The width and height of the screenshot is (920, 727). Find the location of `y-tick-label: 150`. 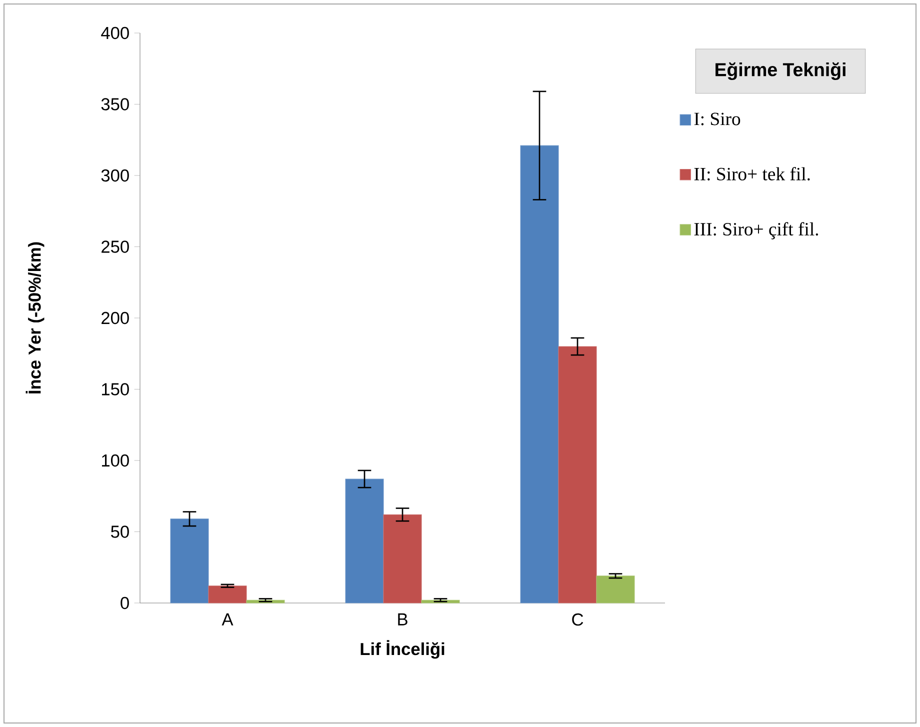

y-tick-label: 150 is located at coordinates (115, 389).